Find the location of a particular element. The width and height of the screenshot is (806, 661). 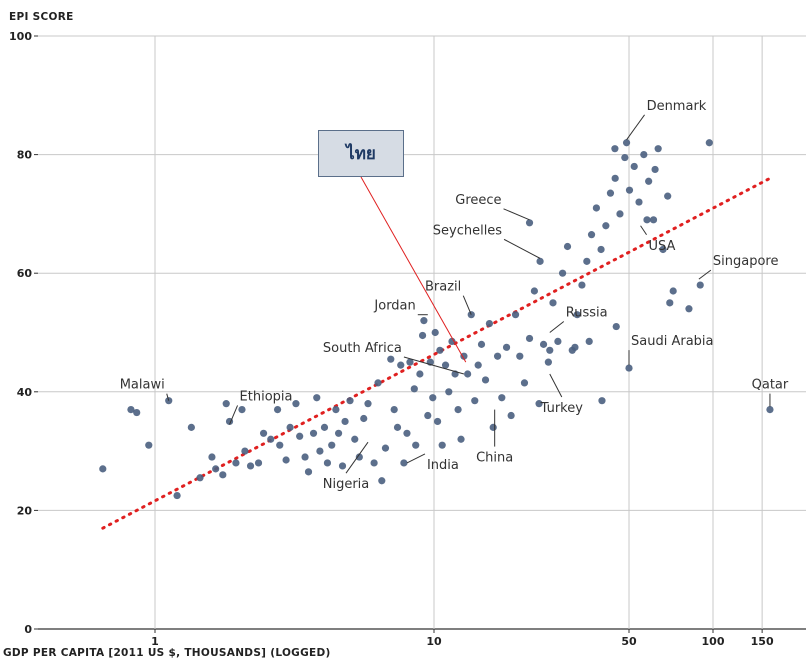

annotation-label: South Africa is located at coordinates (362, 348).